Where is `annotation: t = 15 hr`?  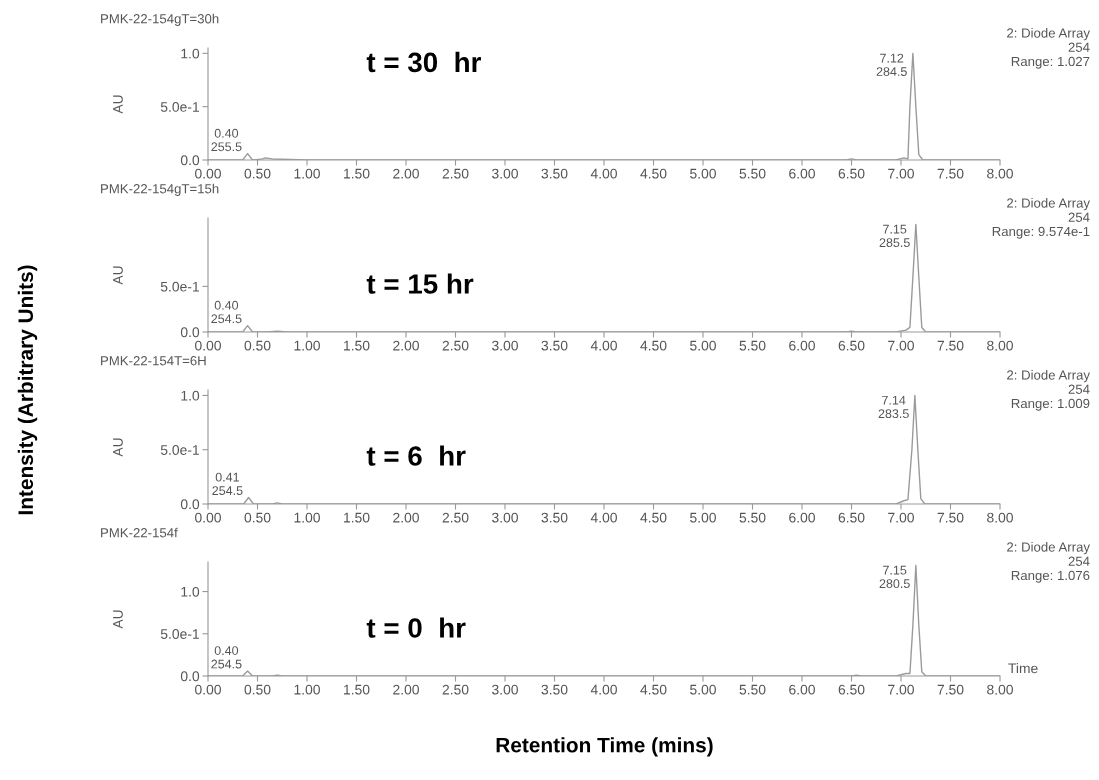
annotation: t = 15 hr is located at coordinates (420, 283).